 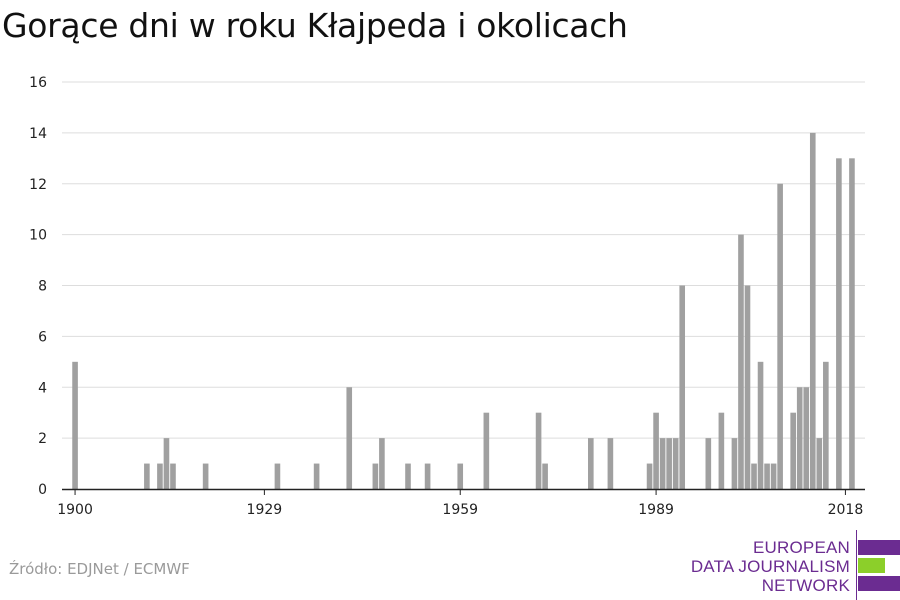 What do you see at coordinates (656, 510) in the screenshot?
I see `x-tick-label: 1989` at bounding box center [656, 510].